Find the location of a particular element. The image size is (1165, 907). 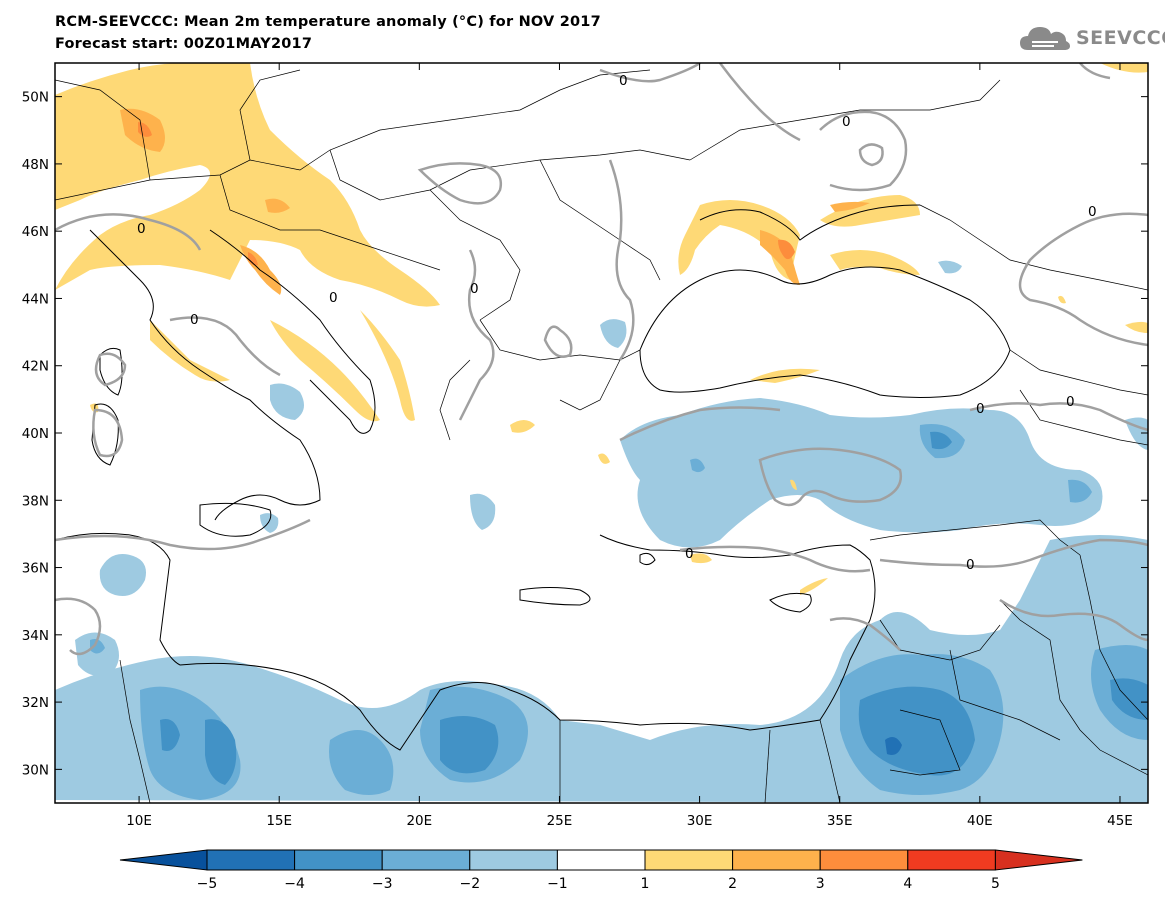

latitude-tick-label: 30N is located at coordinates (35, 770).